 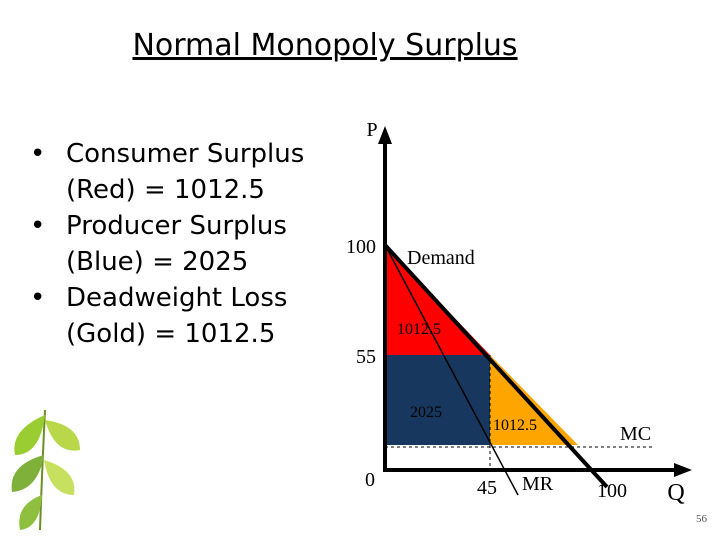 I want to click on demand-curve, so click(x=496, y=366).